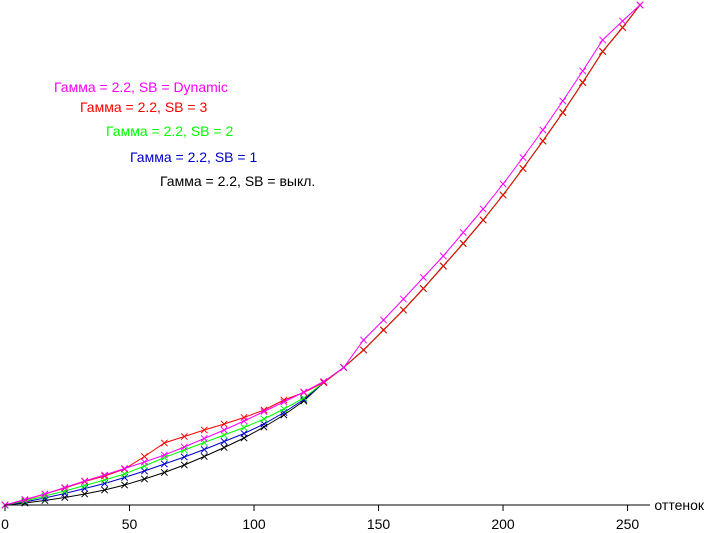  What do you see at coordinates (193, 157) in the screenshot?
I see `legend-entry: Гамма = 2.2, SB = 1` at bounding box center [193, 157].